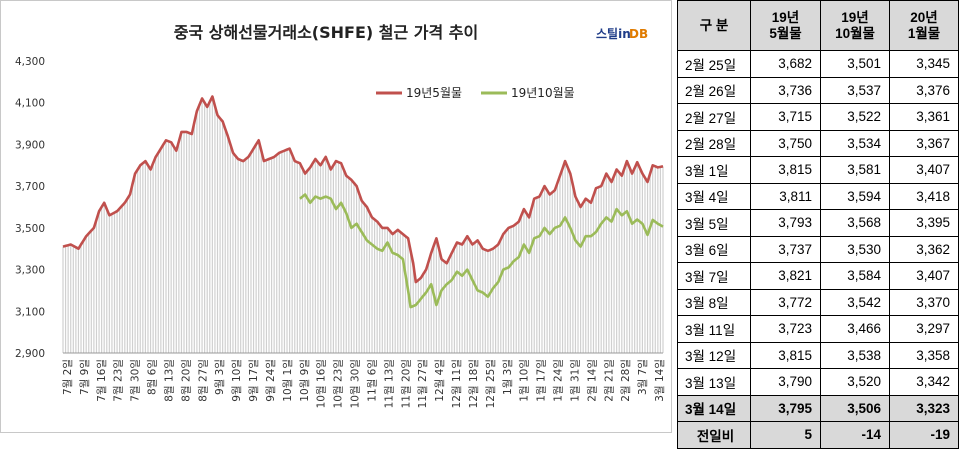  What do you see at coordinates (118, 380) in the screenshot?
I see `x-tick-label: 7월 23일` at bounding box center [118, 380].